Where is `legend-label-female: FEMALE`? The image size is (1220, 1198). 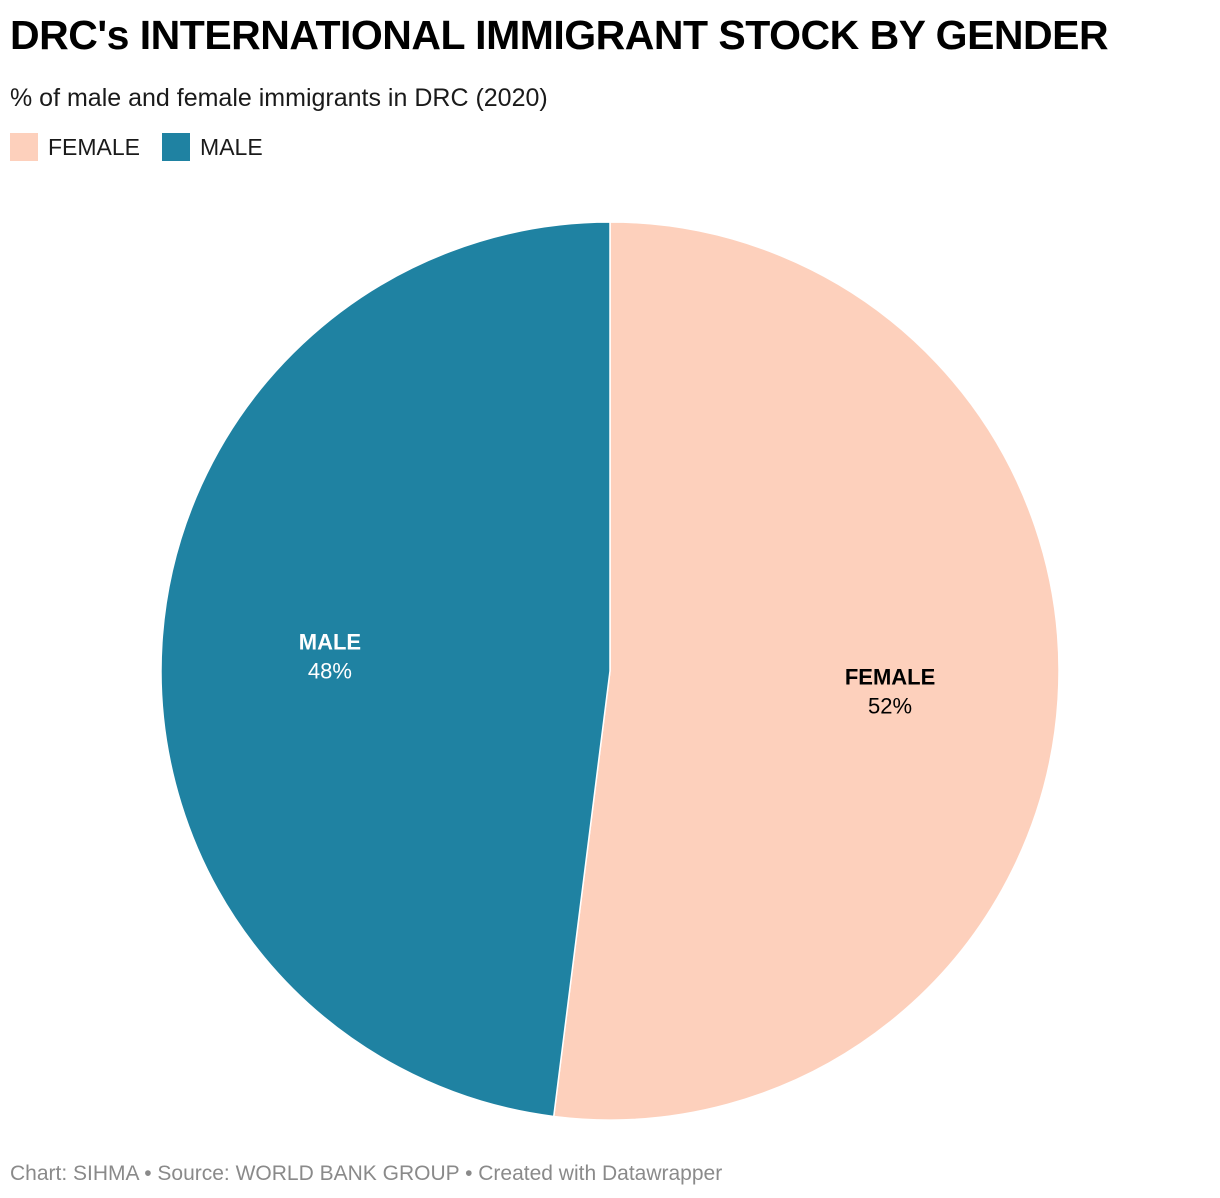
legend-label-female: FEMALE is located at coordinates (94, 147).